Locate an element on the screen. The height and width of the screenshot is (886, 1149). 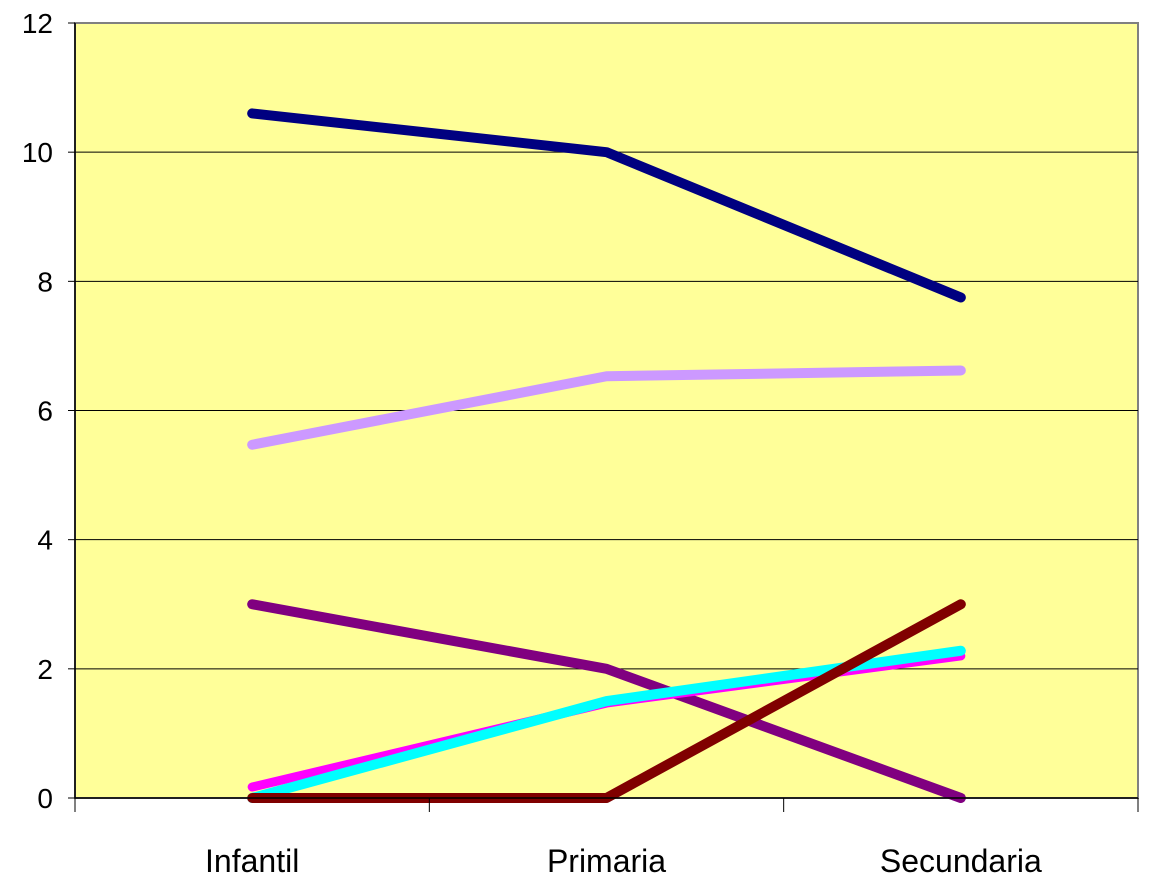
y-tick-label: 6 is located at coordinates (45, 411).